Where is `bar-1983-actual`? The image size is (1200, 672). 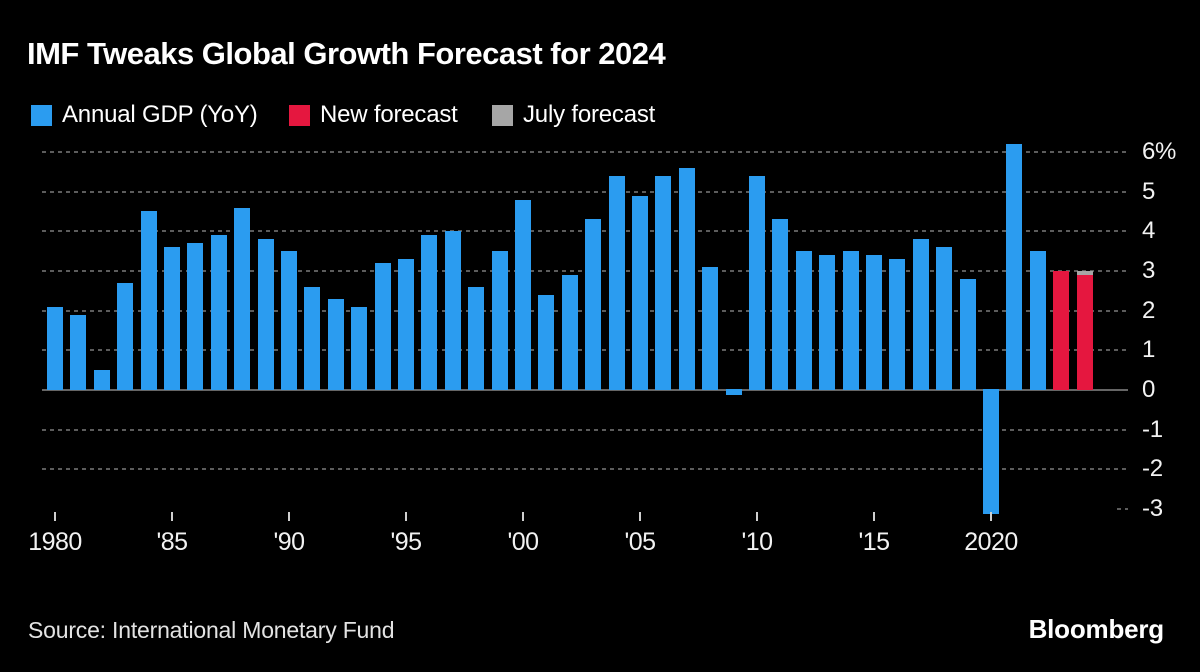
bar-1983-actual is located at coordinates (125, 336).